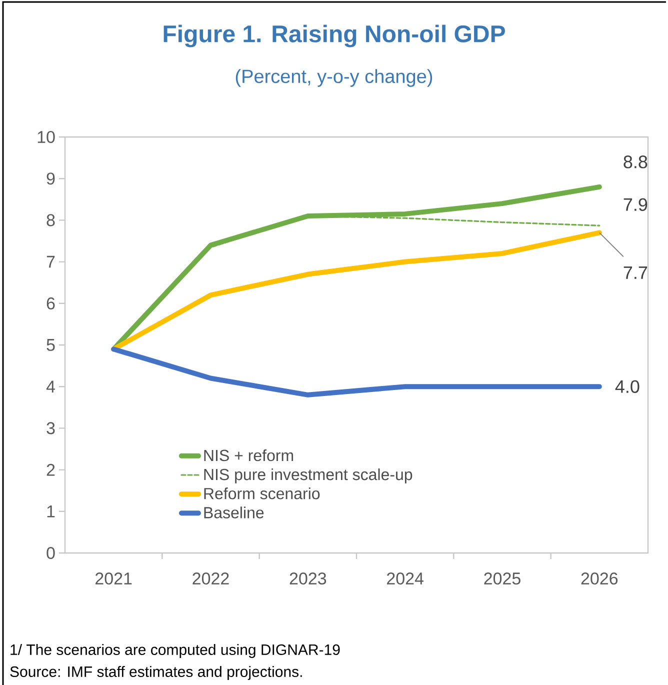 Image resolution: width=668 pixels, height=685 pixels. Describe the element at coordinates (175, 651) in the screenshot. I see `text: 1/ The scenarios are computed using DIGNAR-19` at that location.